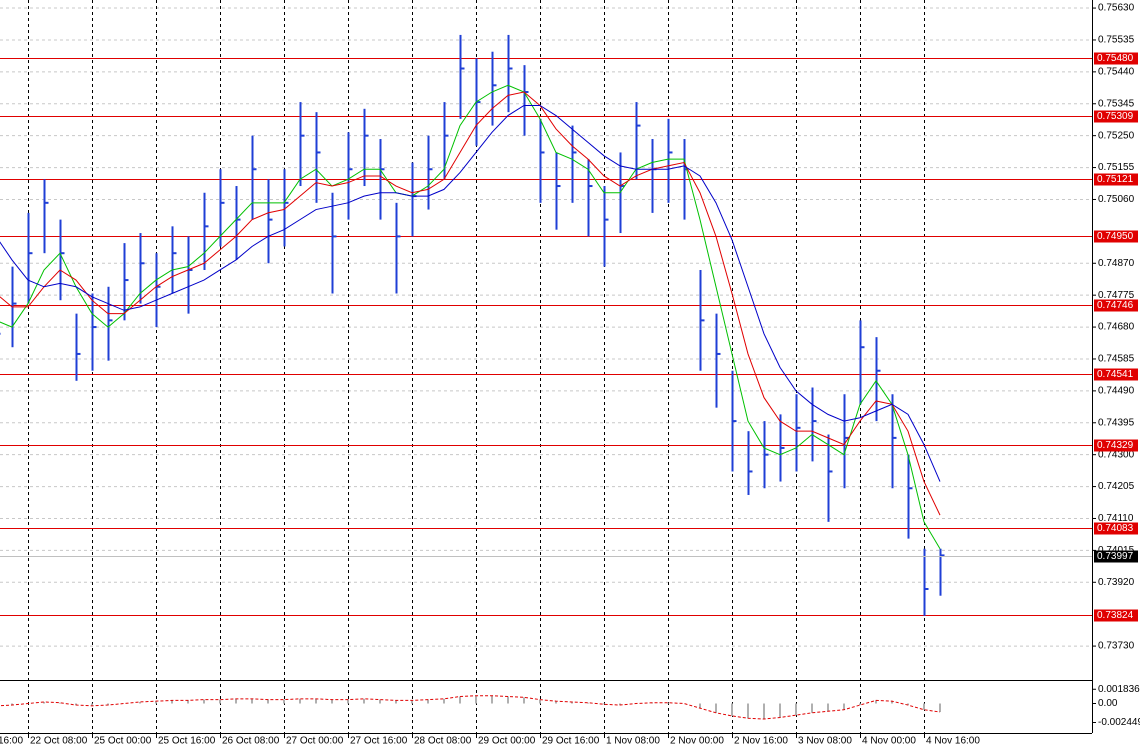 The height and width of the screenshot is (754, 1140). What do you see at coordinates (1116, 582) in the screenshot?
I see `y-tick-label: 0.73920` at bounding box center [1116, 582].